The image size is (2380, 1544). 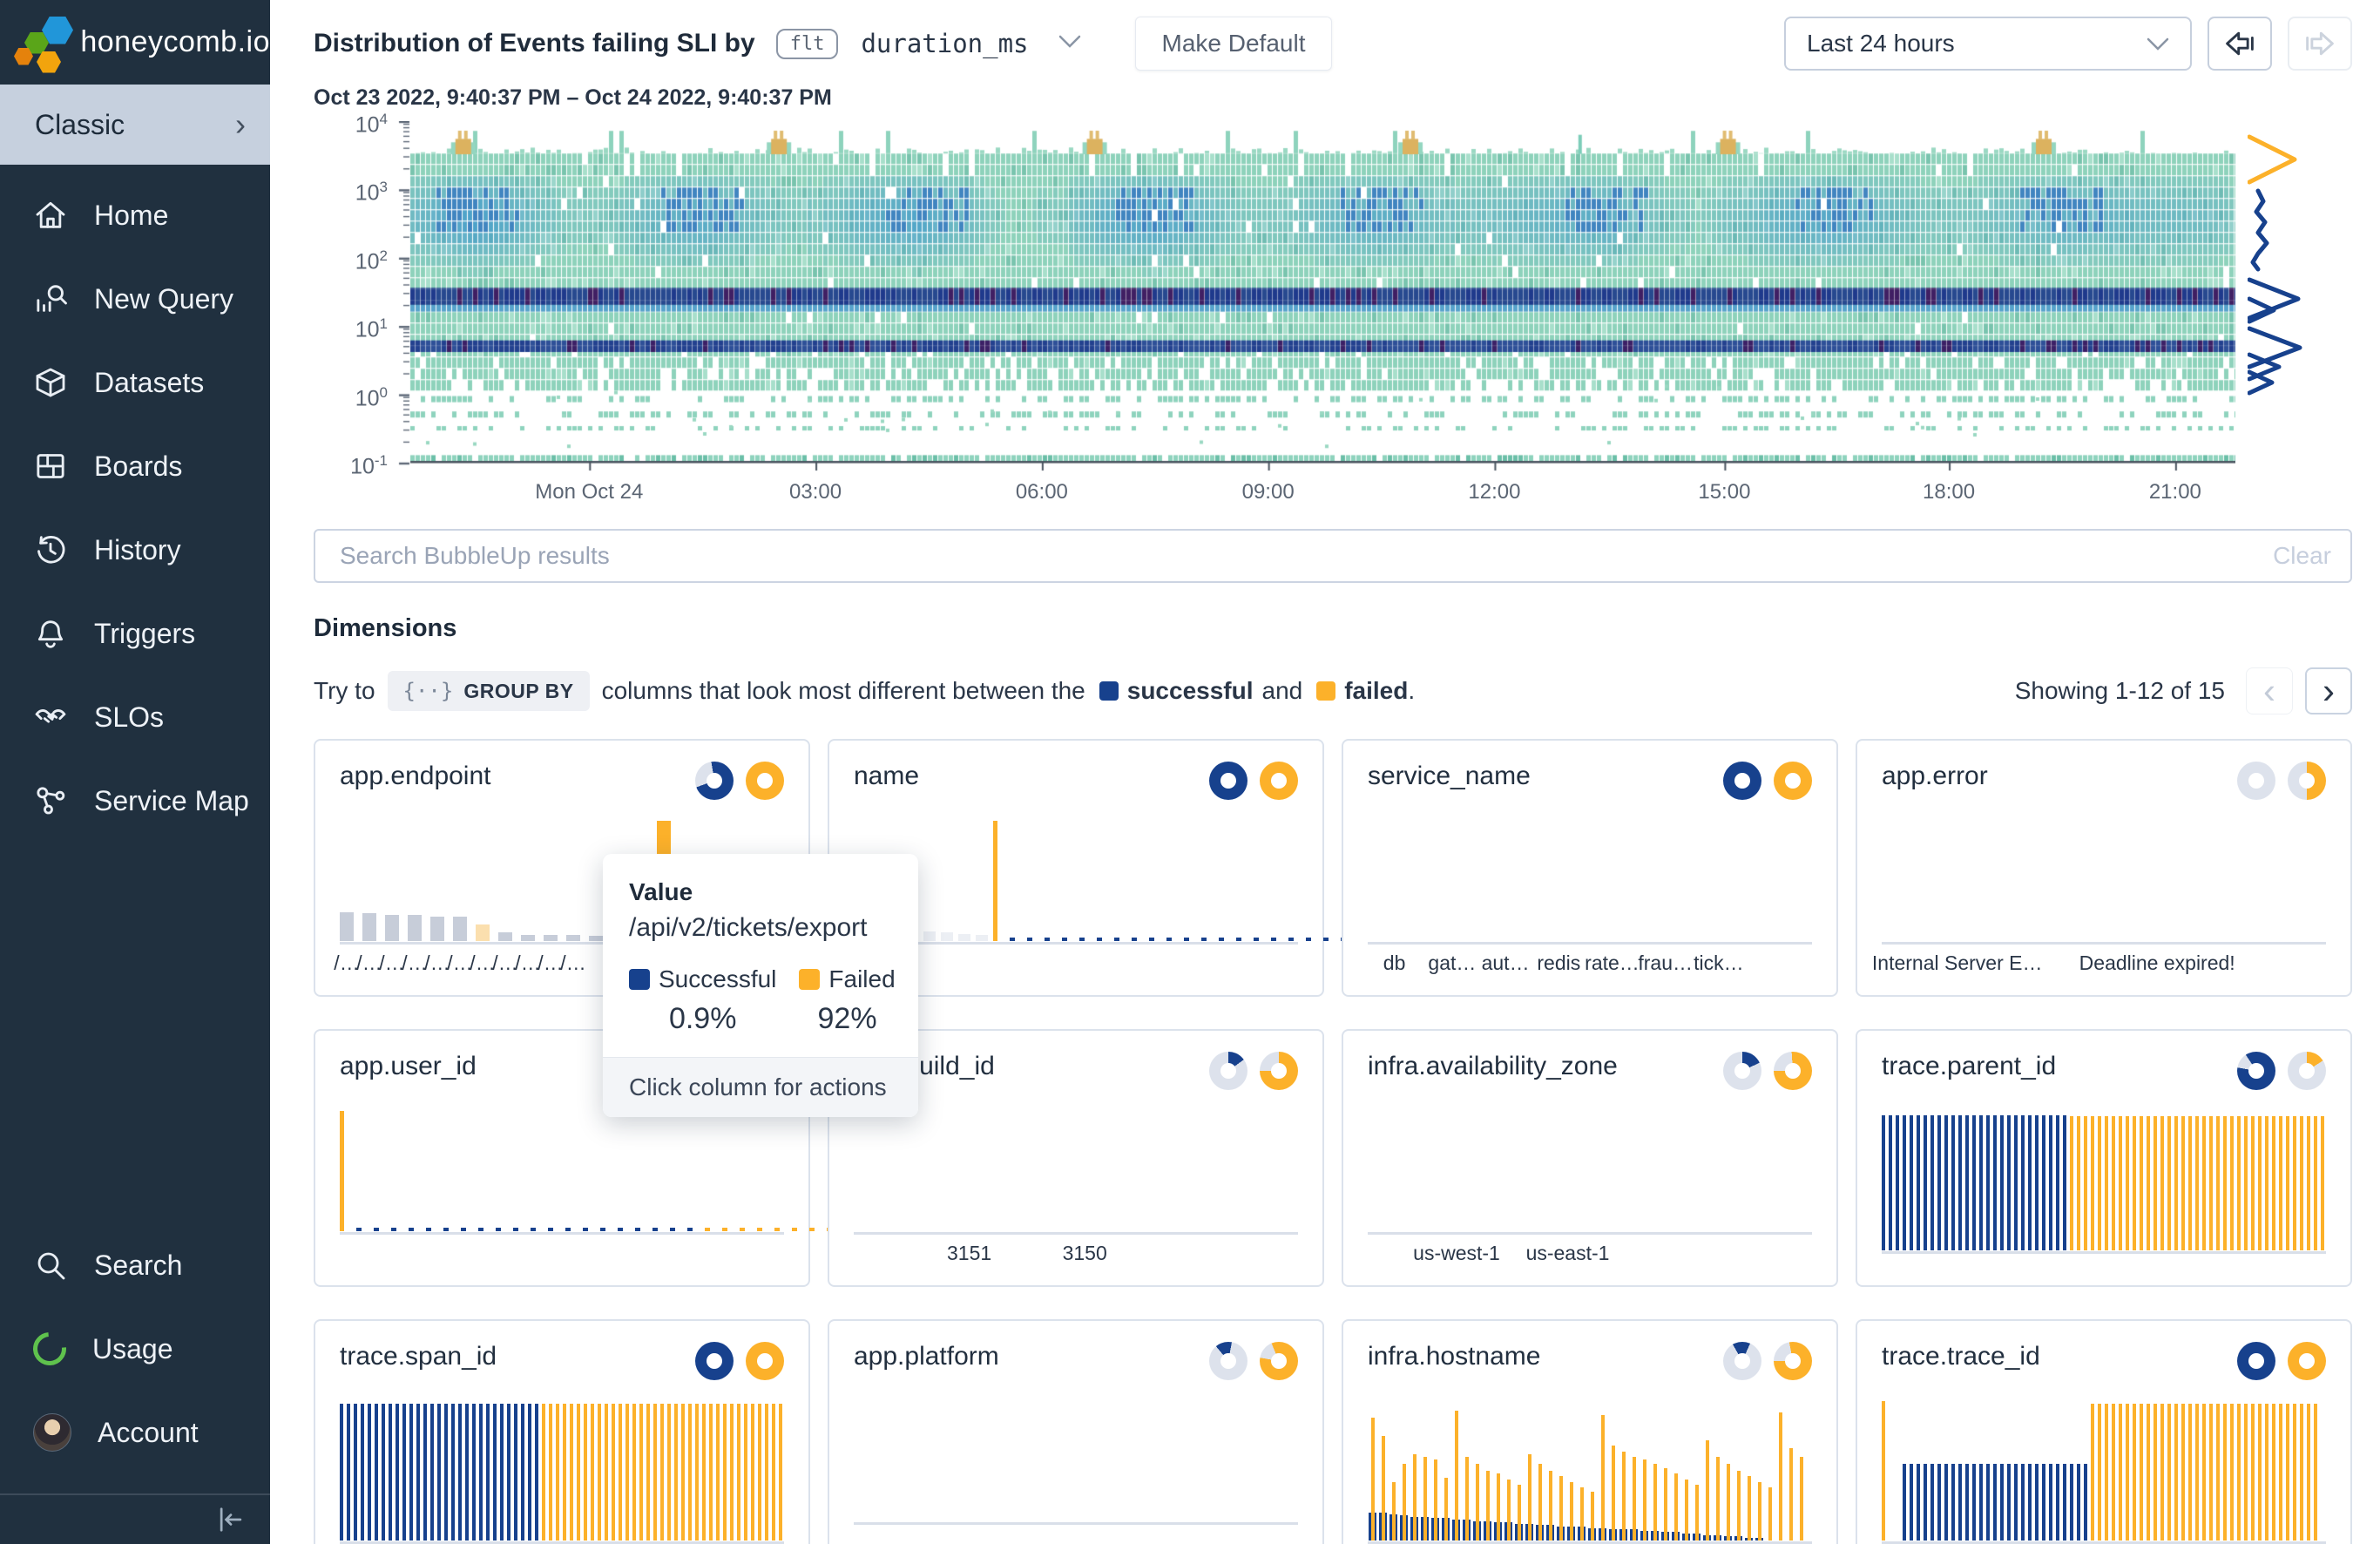 What do you see at coordinates (135, 43) in the screenshot?
I see `honeycomb-logo: honeycomb.io` at bounding box center [135, 43].